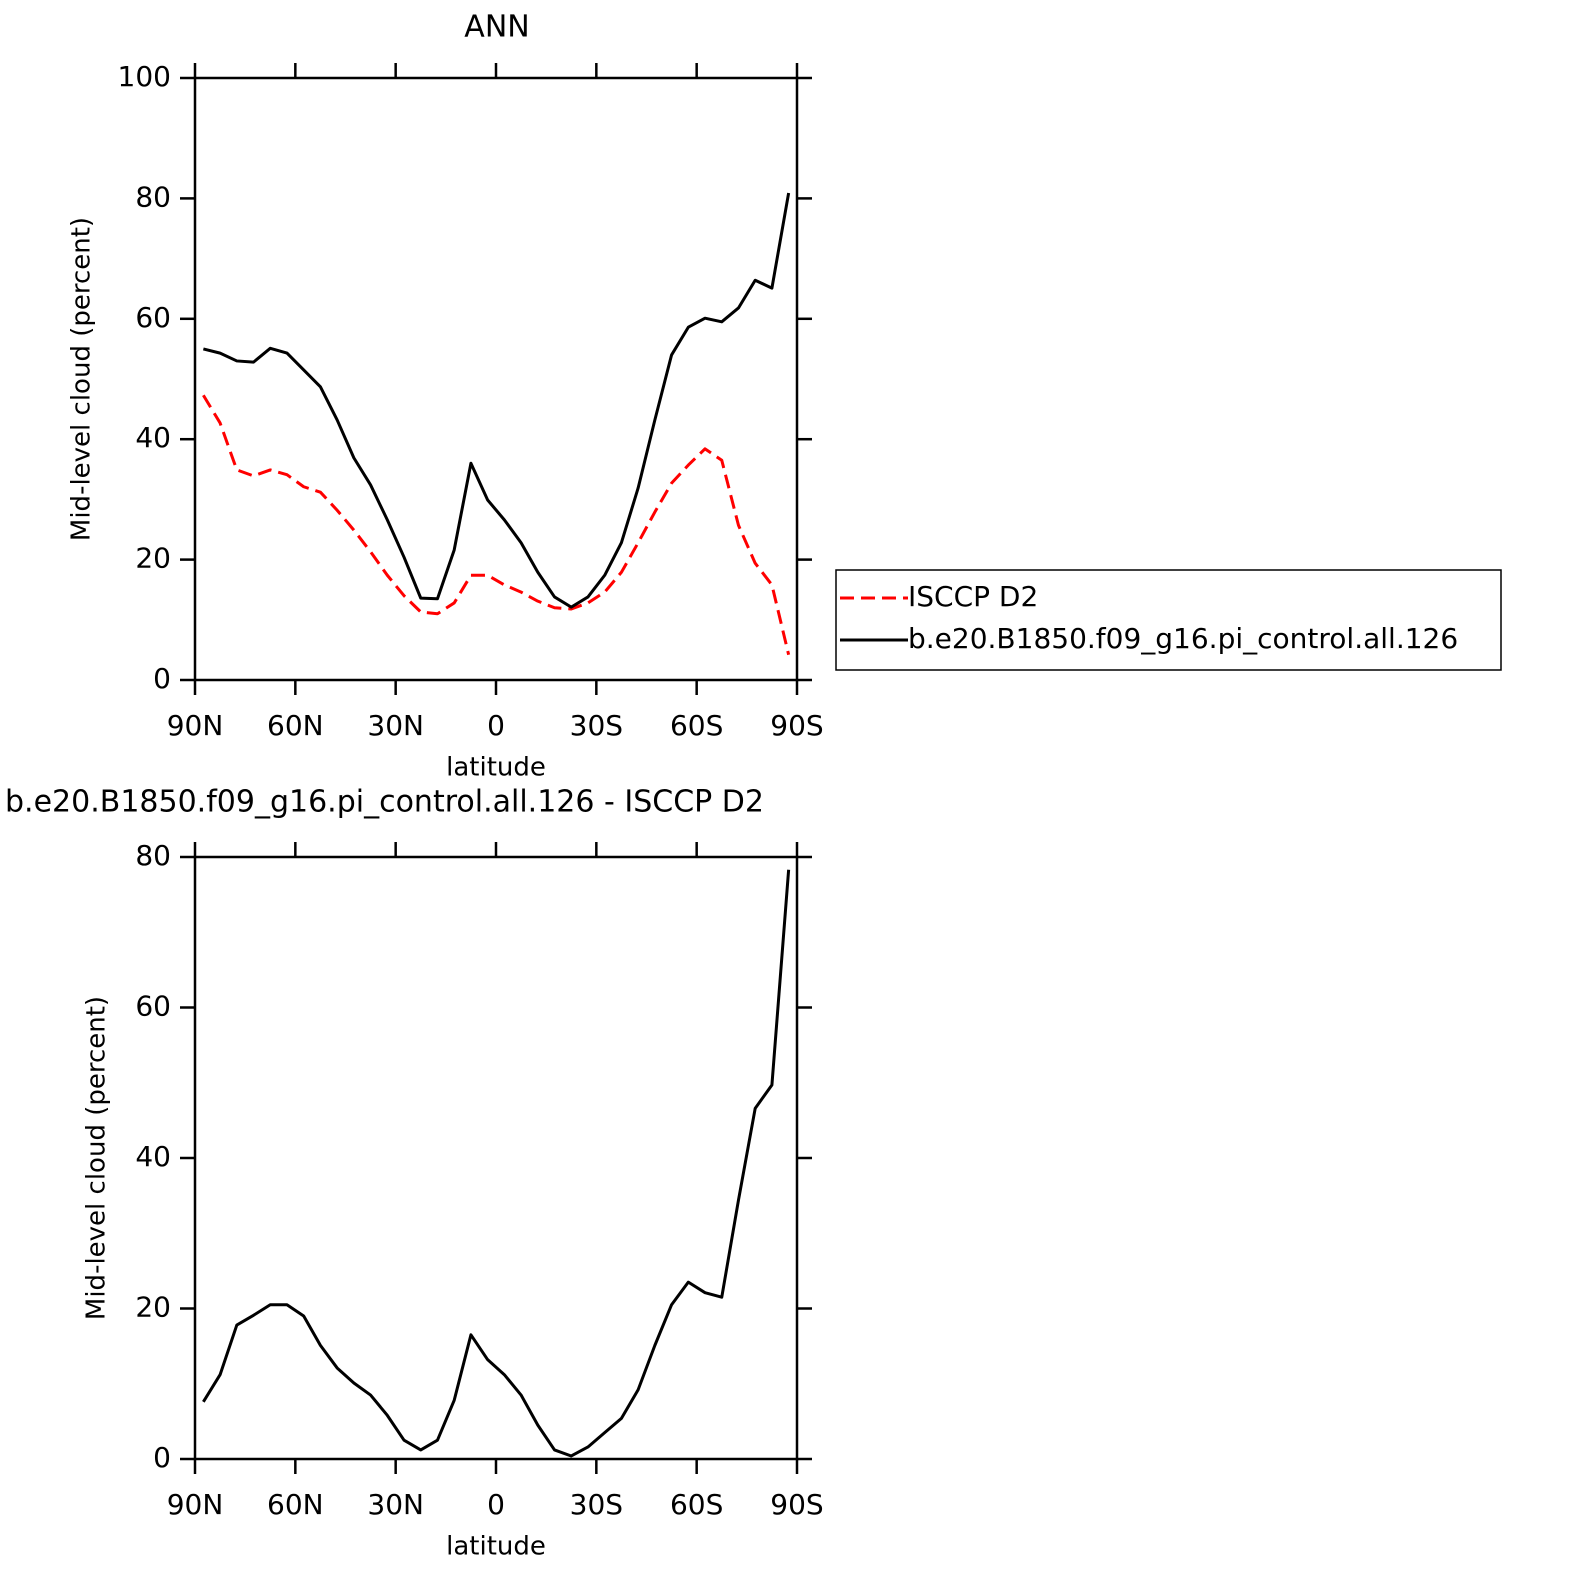 This screenshot has width=1574, height=1574. What do you see at coordinates (973, 596) in the screenshot?
I see `legend-label: ISCCP D2` at bounding box center [973, 596].